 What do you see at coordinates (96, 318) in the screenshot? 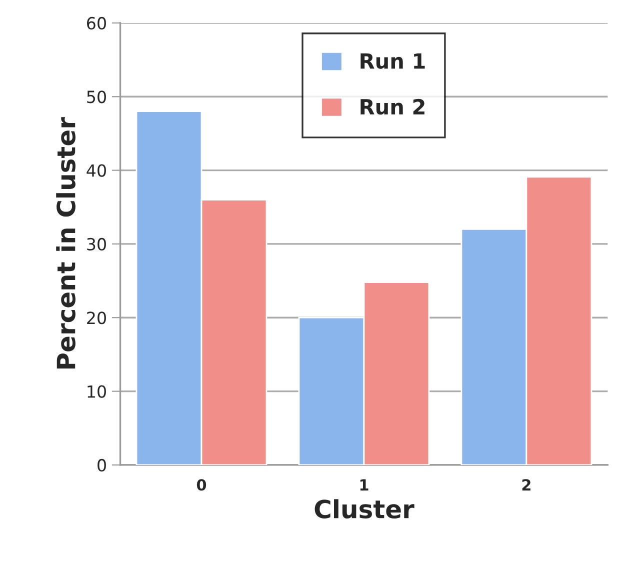
I see `y-tick-label: 20` at bounding box center [96, 318].